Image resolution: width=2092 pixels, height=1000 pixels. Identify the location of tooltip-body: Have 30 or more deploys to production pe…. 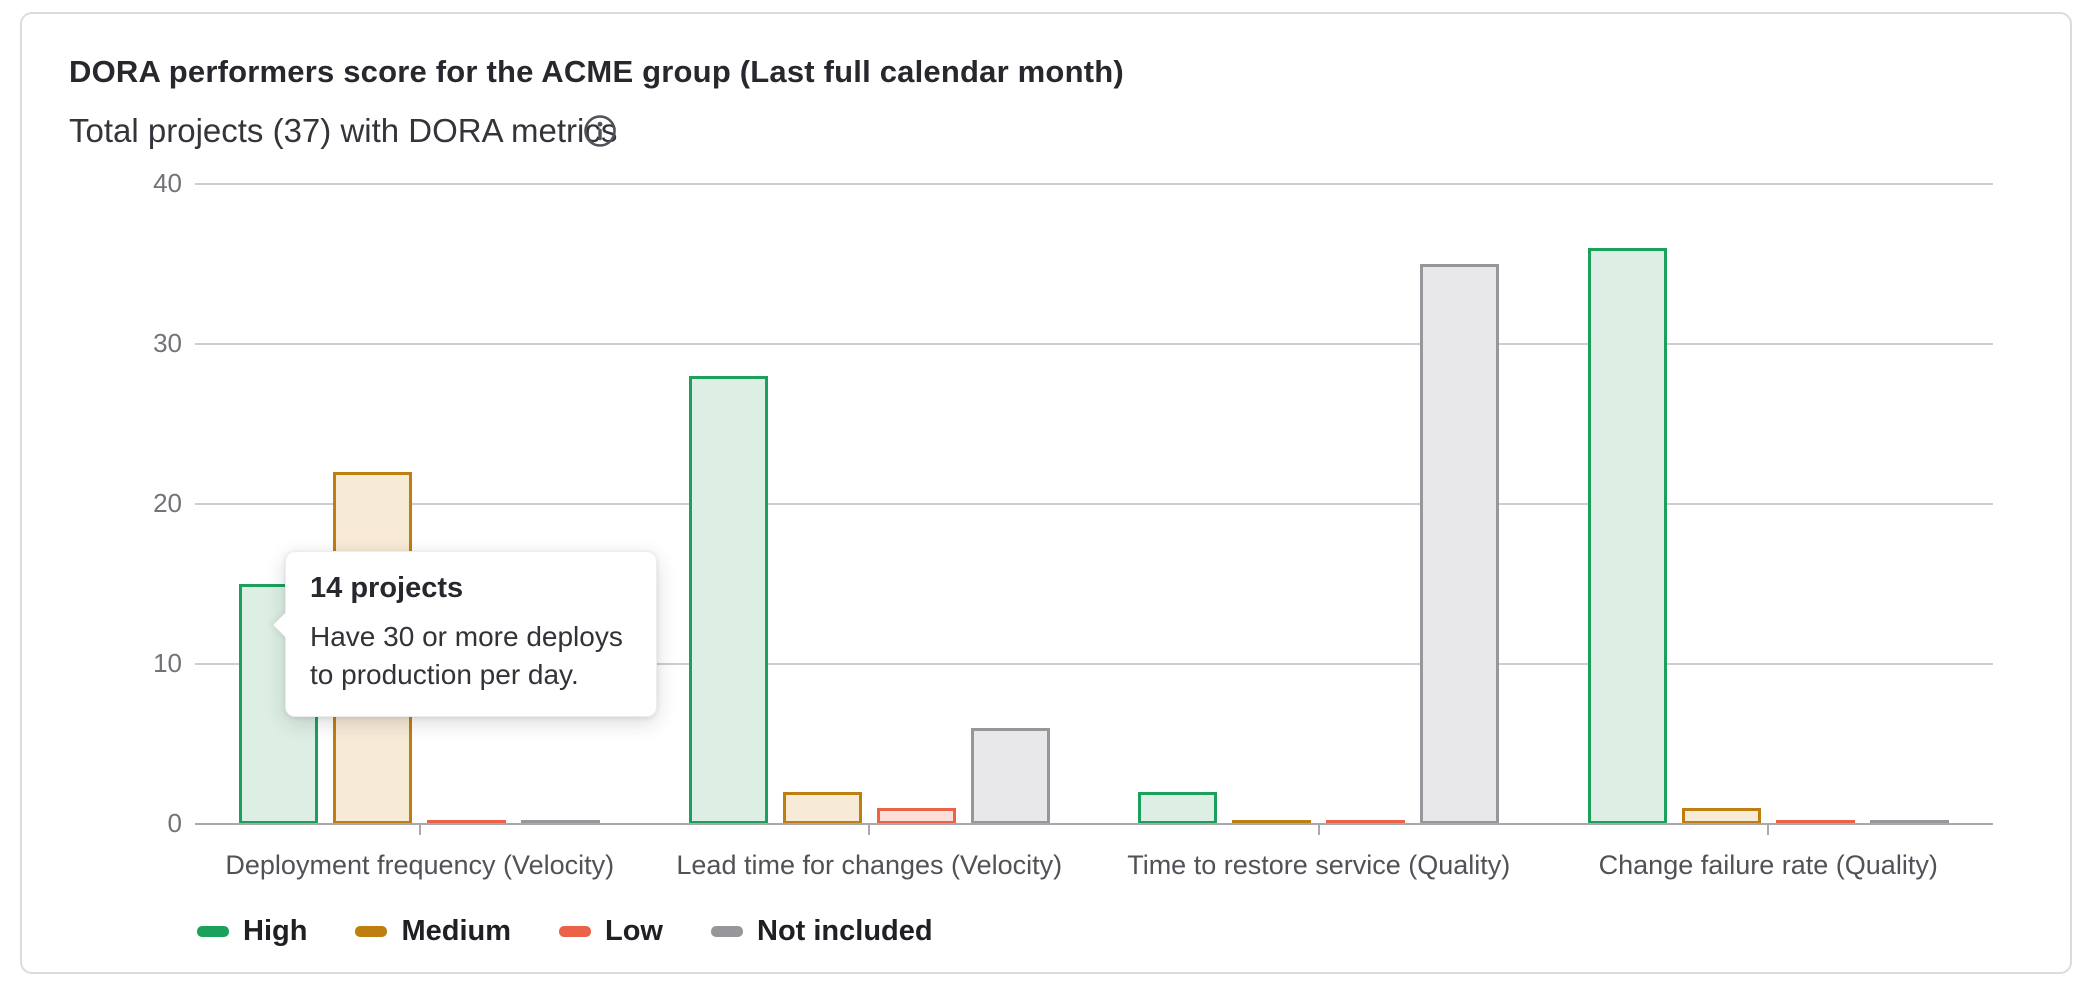
(466, 655).